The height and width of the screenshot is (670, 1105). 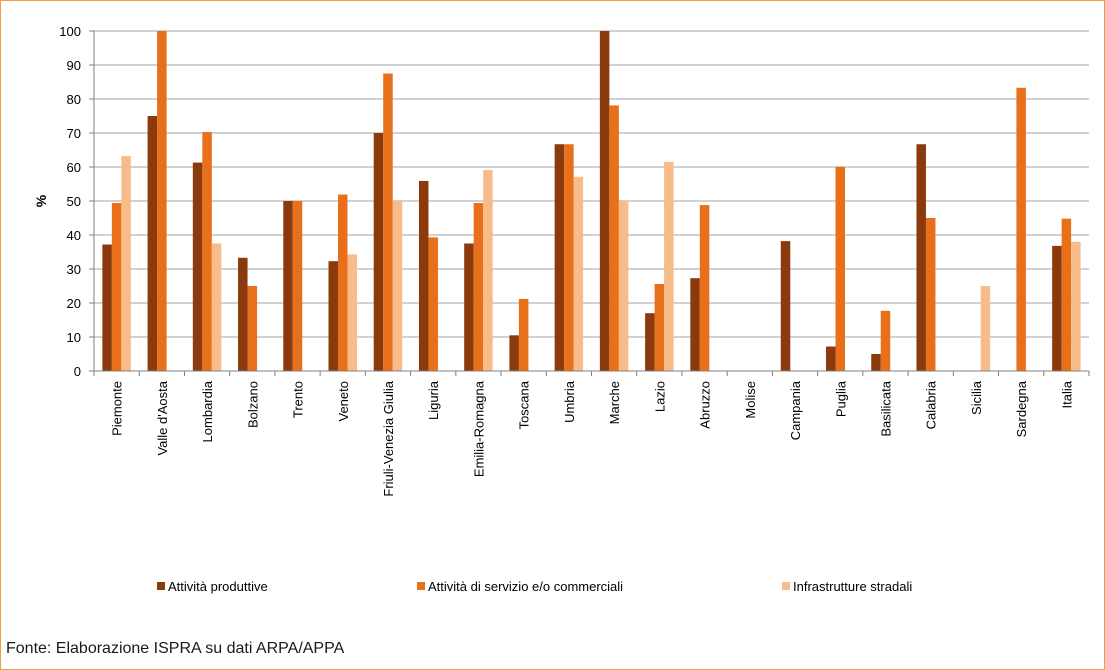 What do you see at coordinates (74, 337) in the screenshot?
I see `y-tick-label: 10` at bounding box center [74, 337].